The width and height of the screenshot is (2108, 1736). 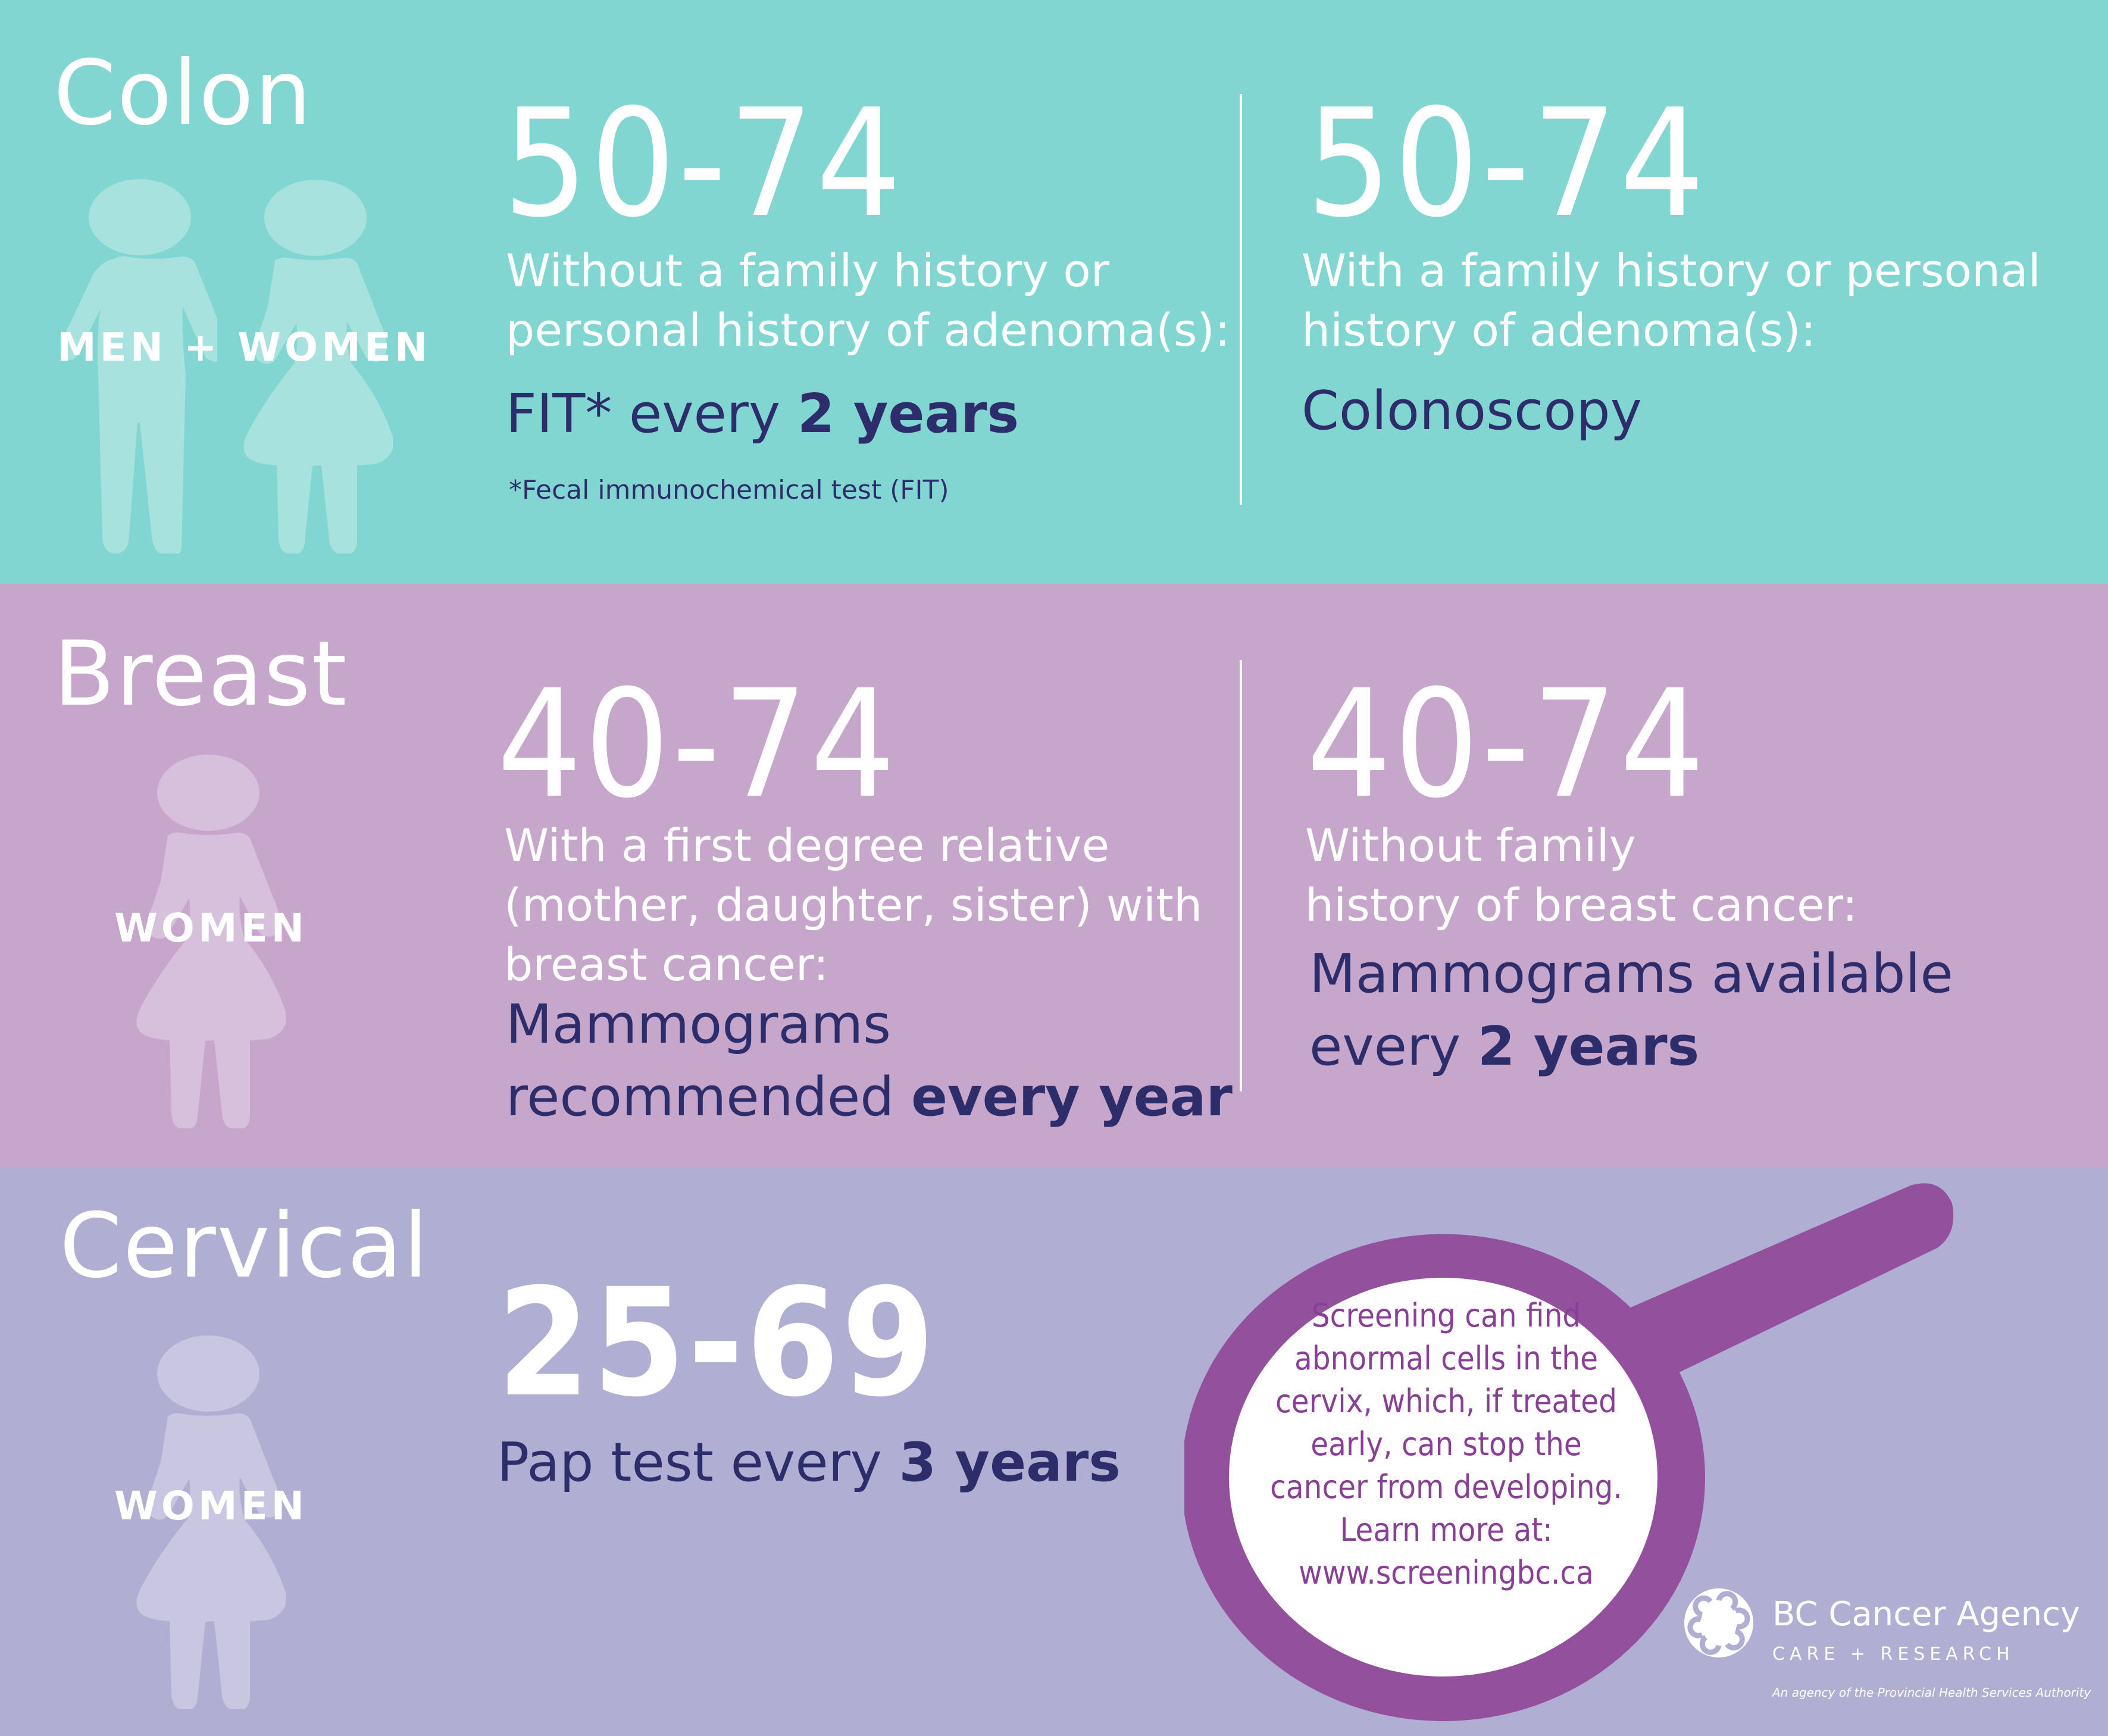 I want to click on logo-name: BC Cancer Agency, so click(x=1926, y=1614).